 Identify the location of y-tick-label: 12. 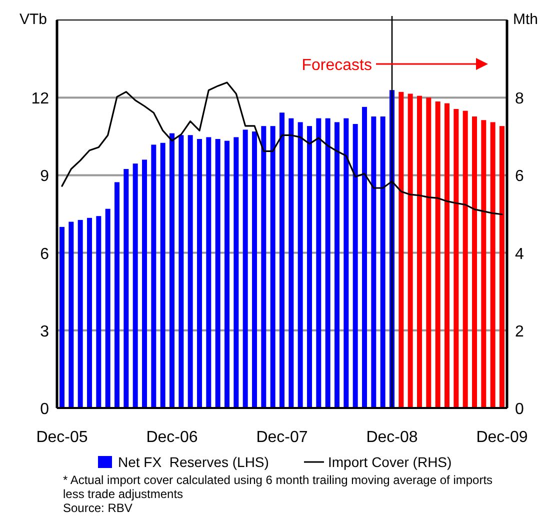
(40, 99).